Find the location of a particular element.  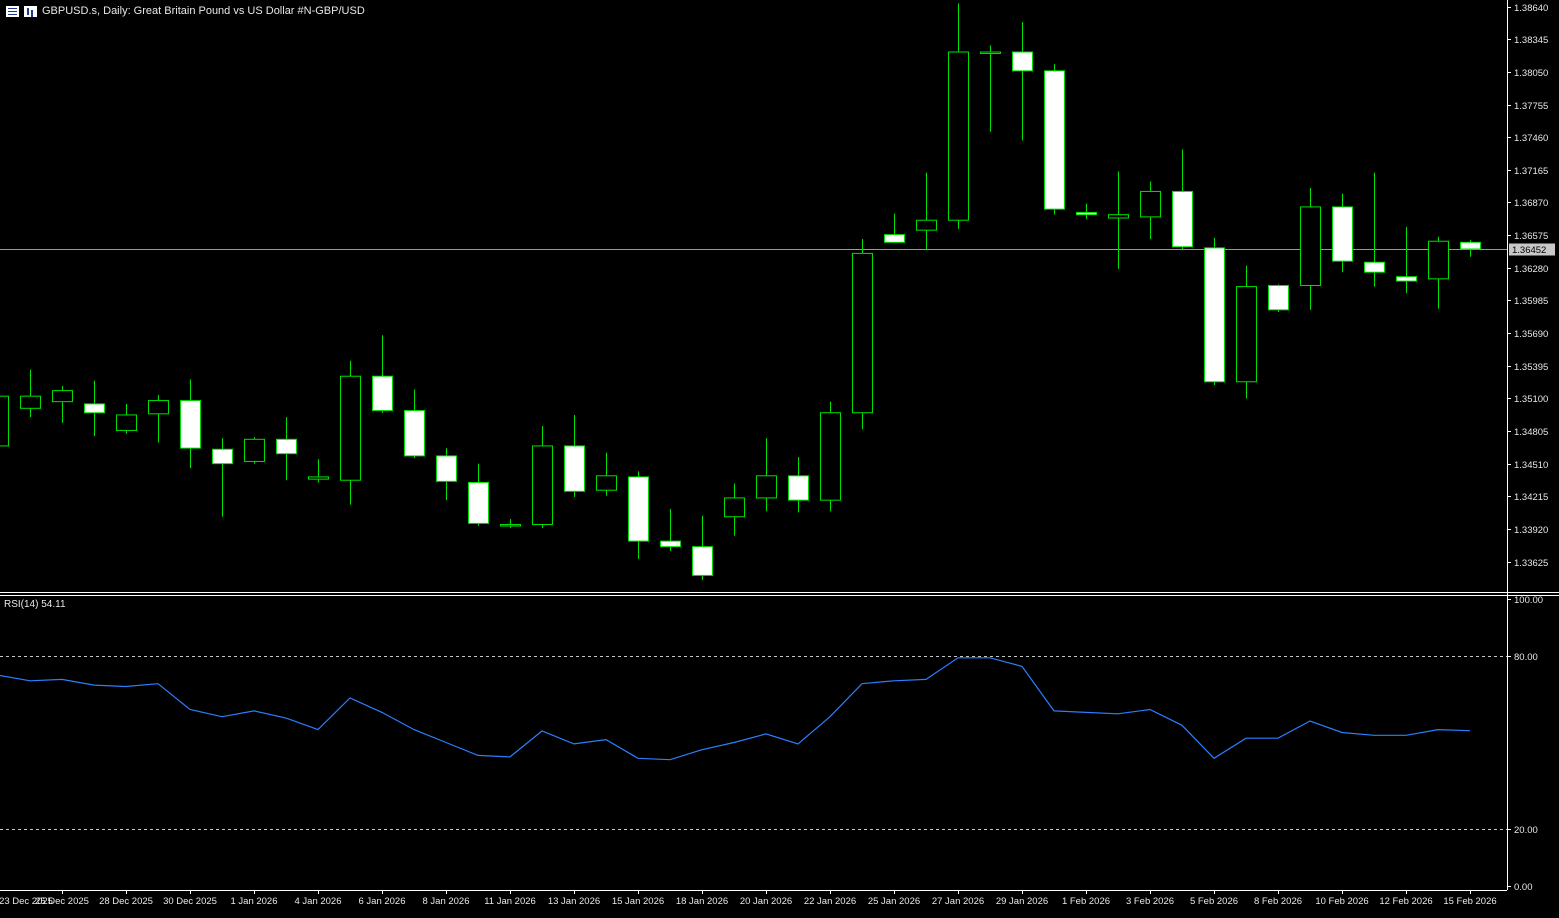

rsi-line is located at coordinates (735, 709).